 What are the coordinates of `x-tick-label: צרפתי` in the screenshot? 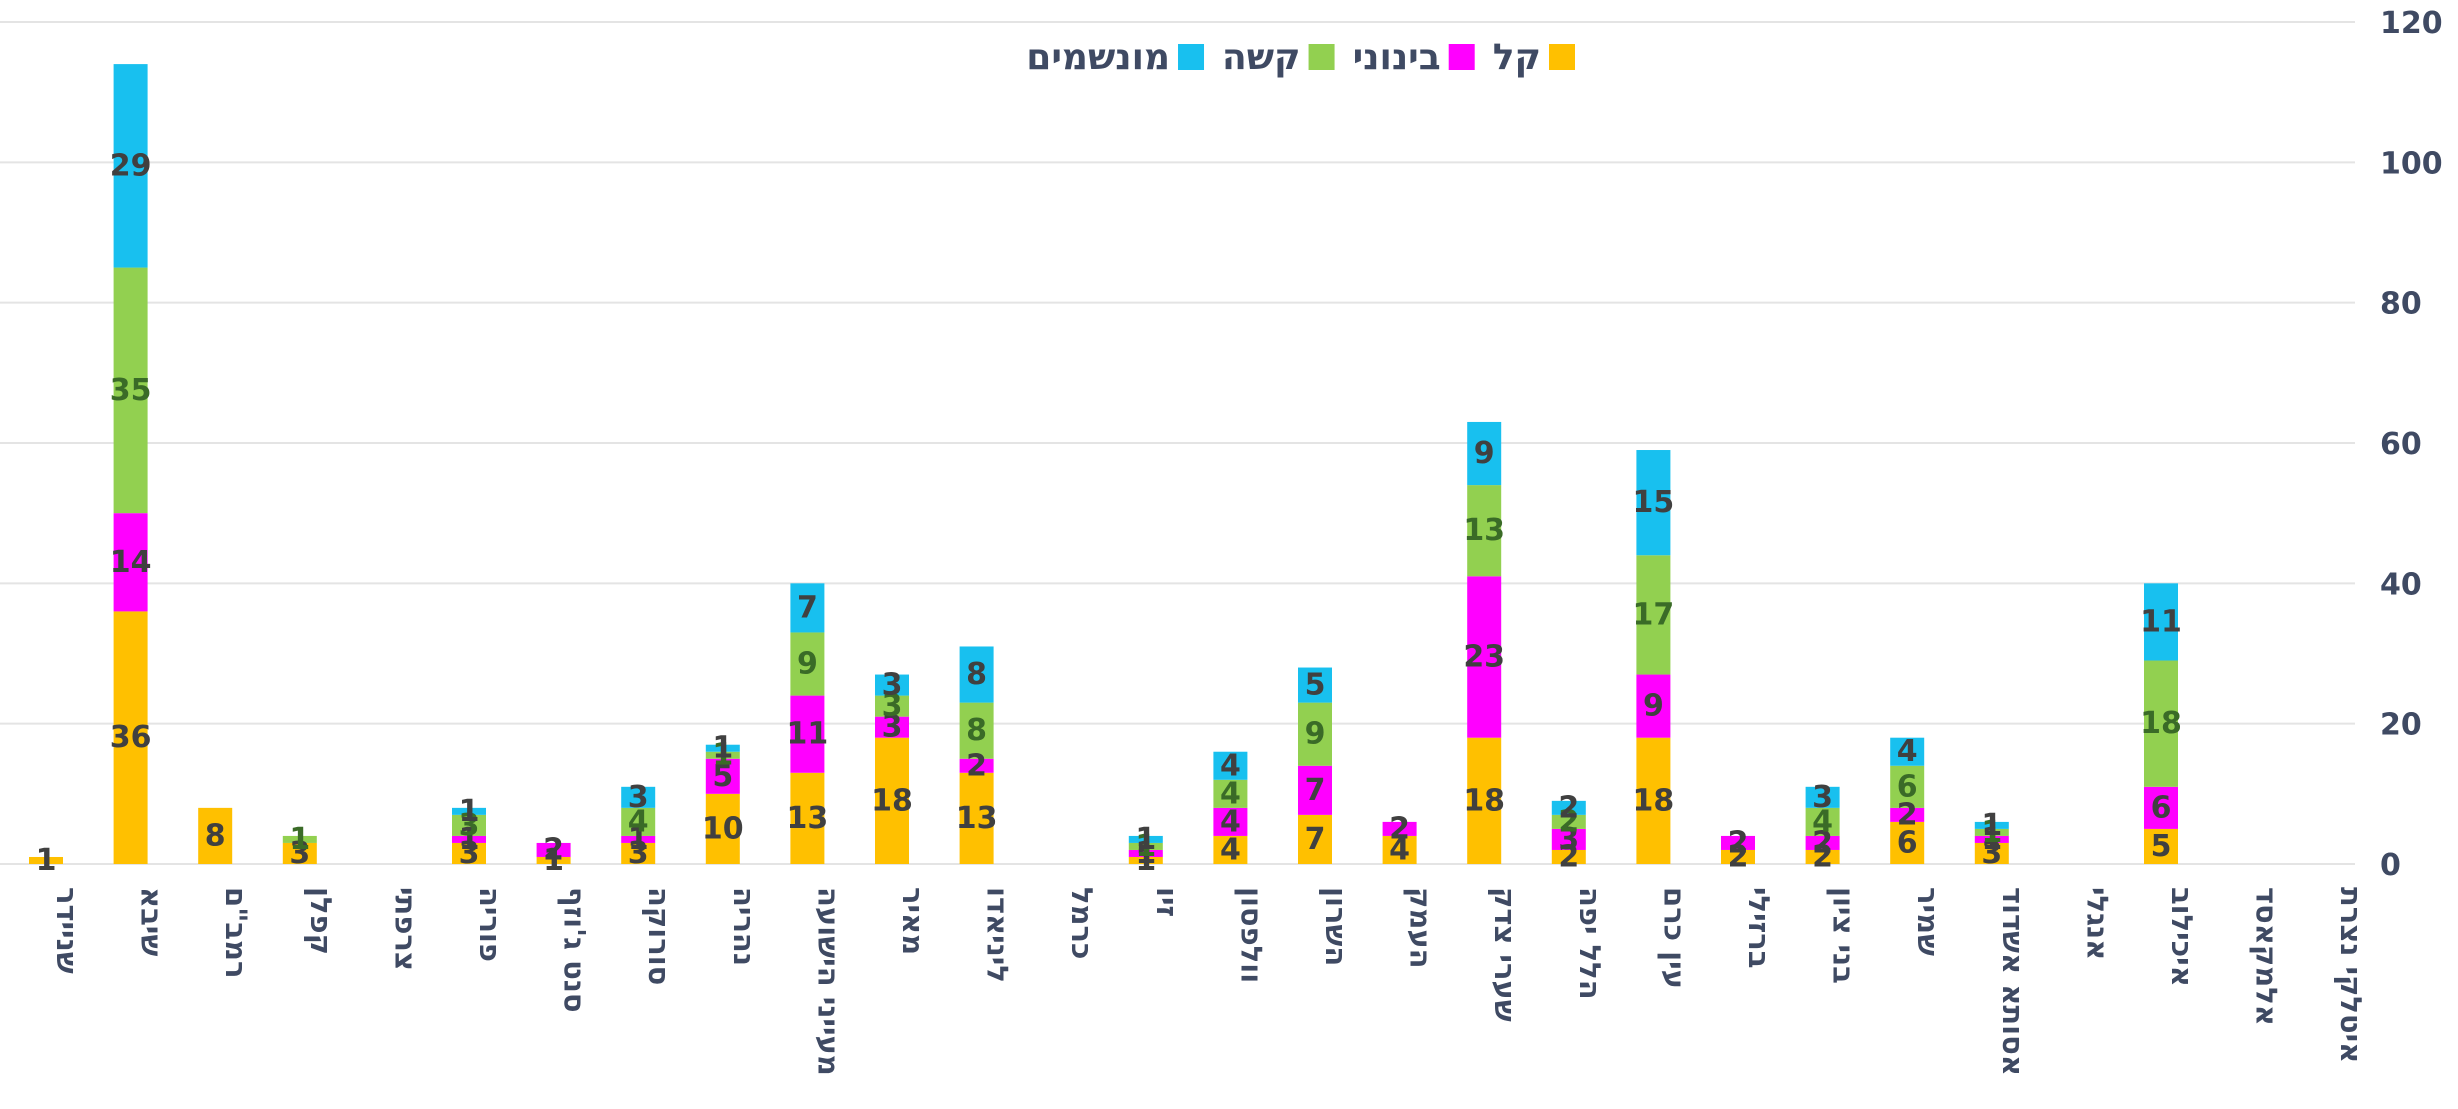 It's located at (405, 929).